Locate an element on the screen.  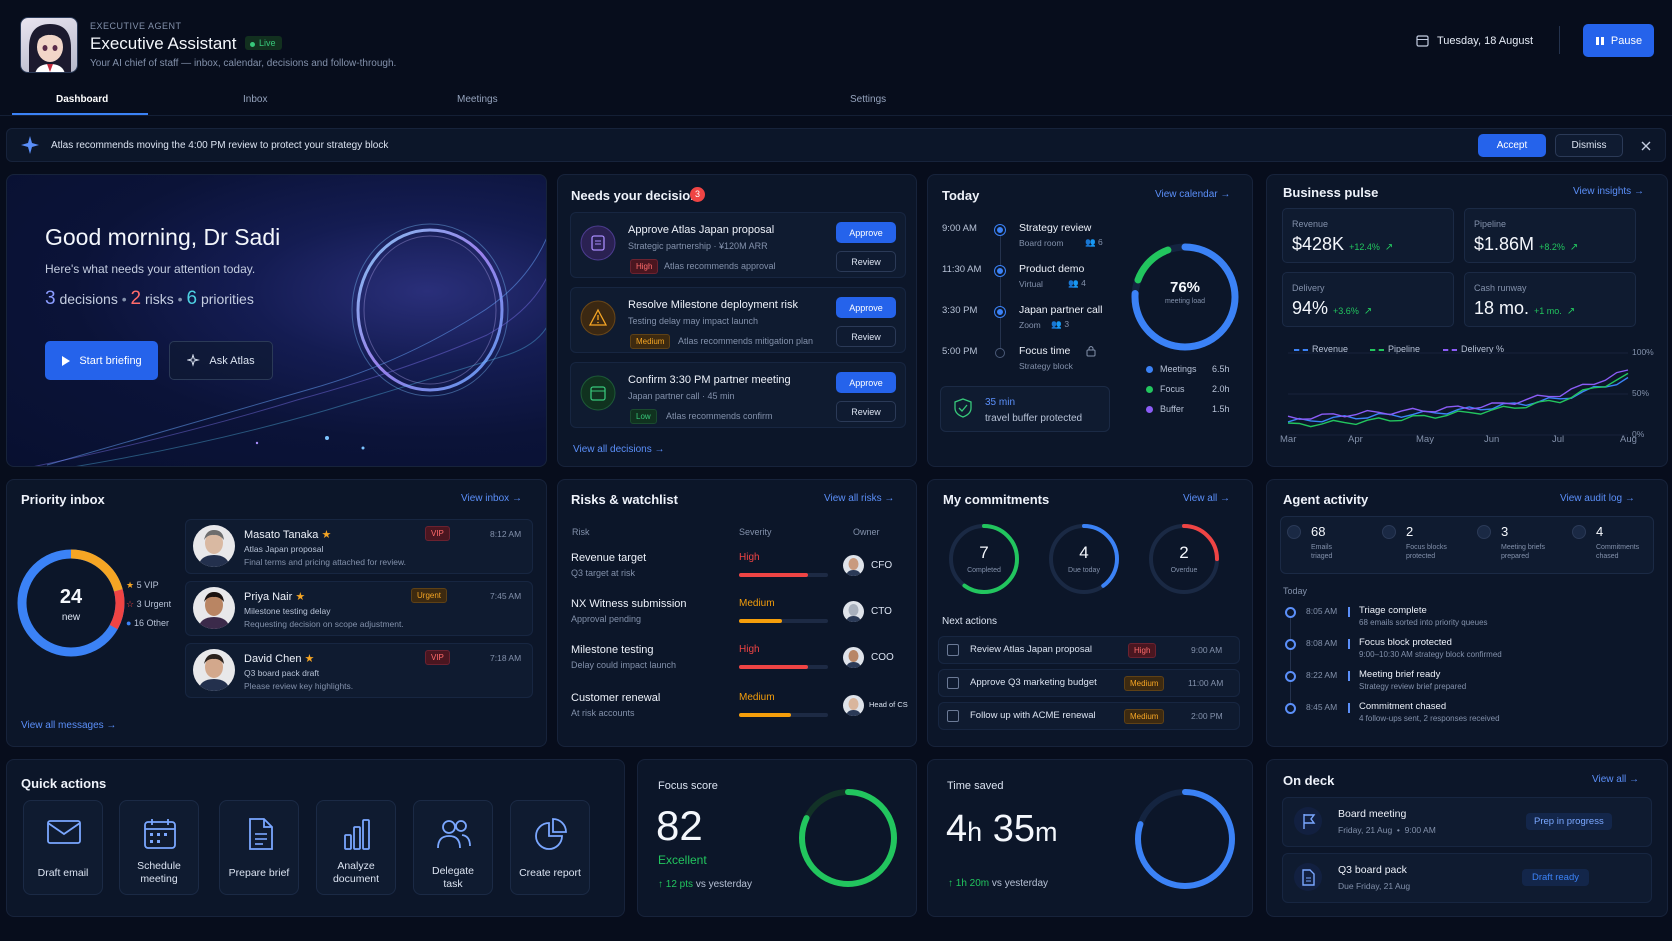
log-time: 8:22 AM is located at coordinates (1322, 675).